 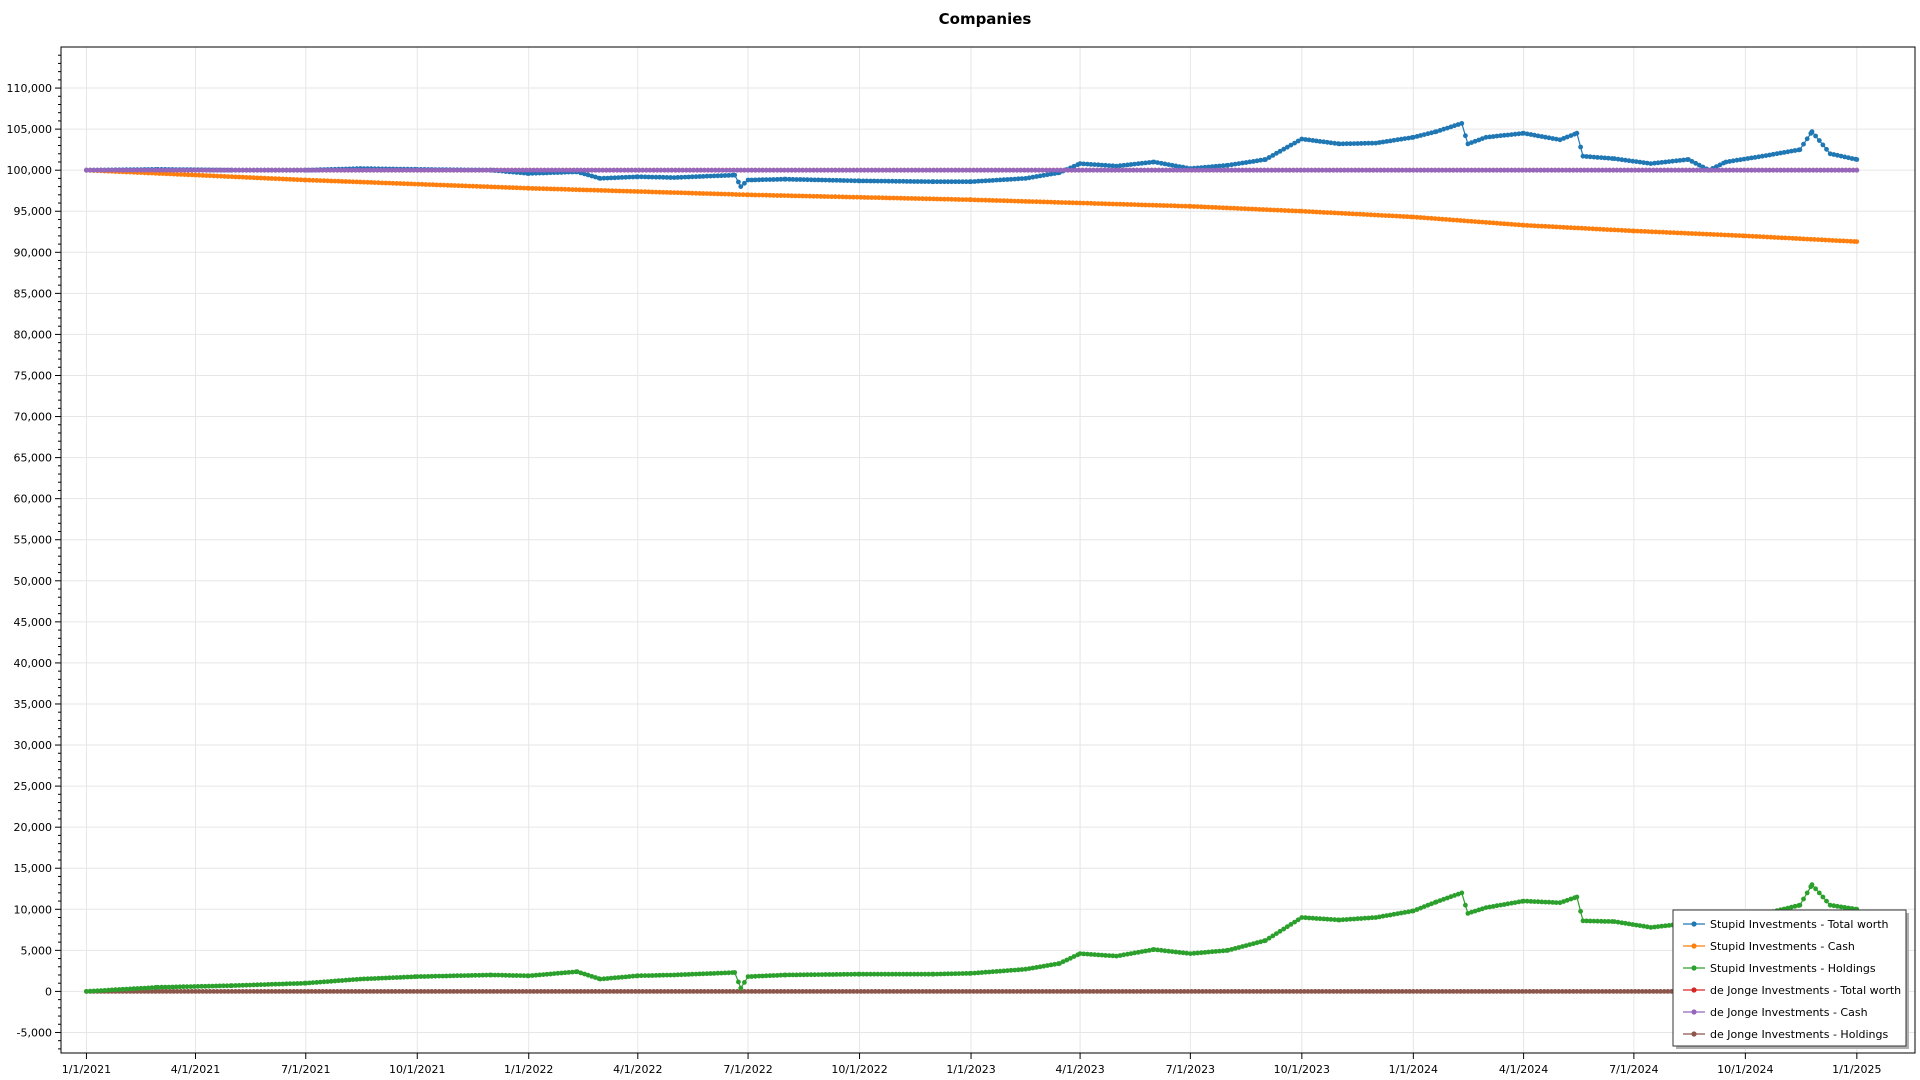 I want to click on y-tick-label: 100,000, so click(x=30, y=170).